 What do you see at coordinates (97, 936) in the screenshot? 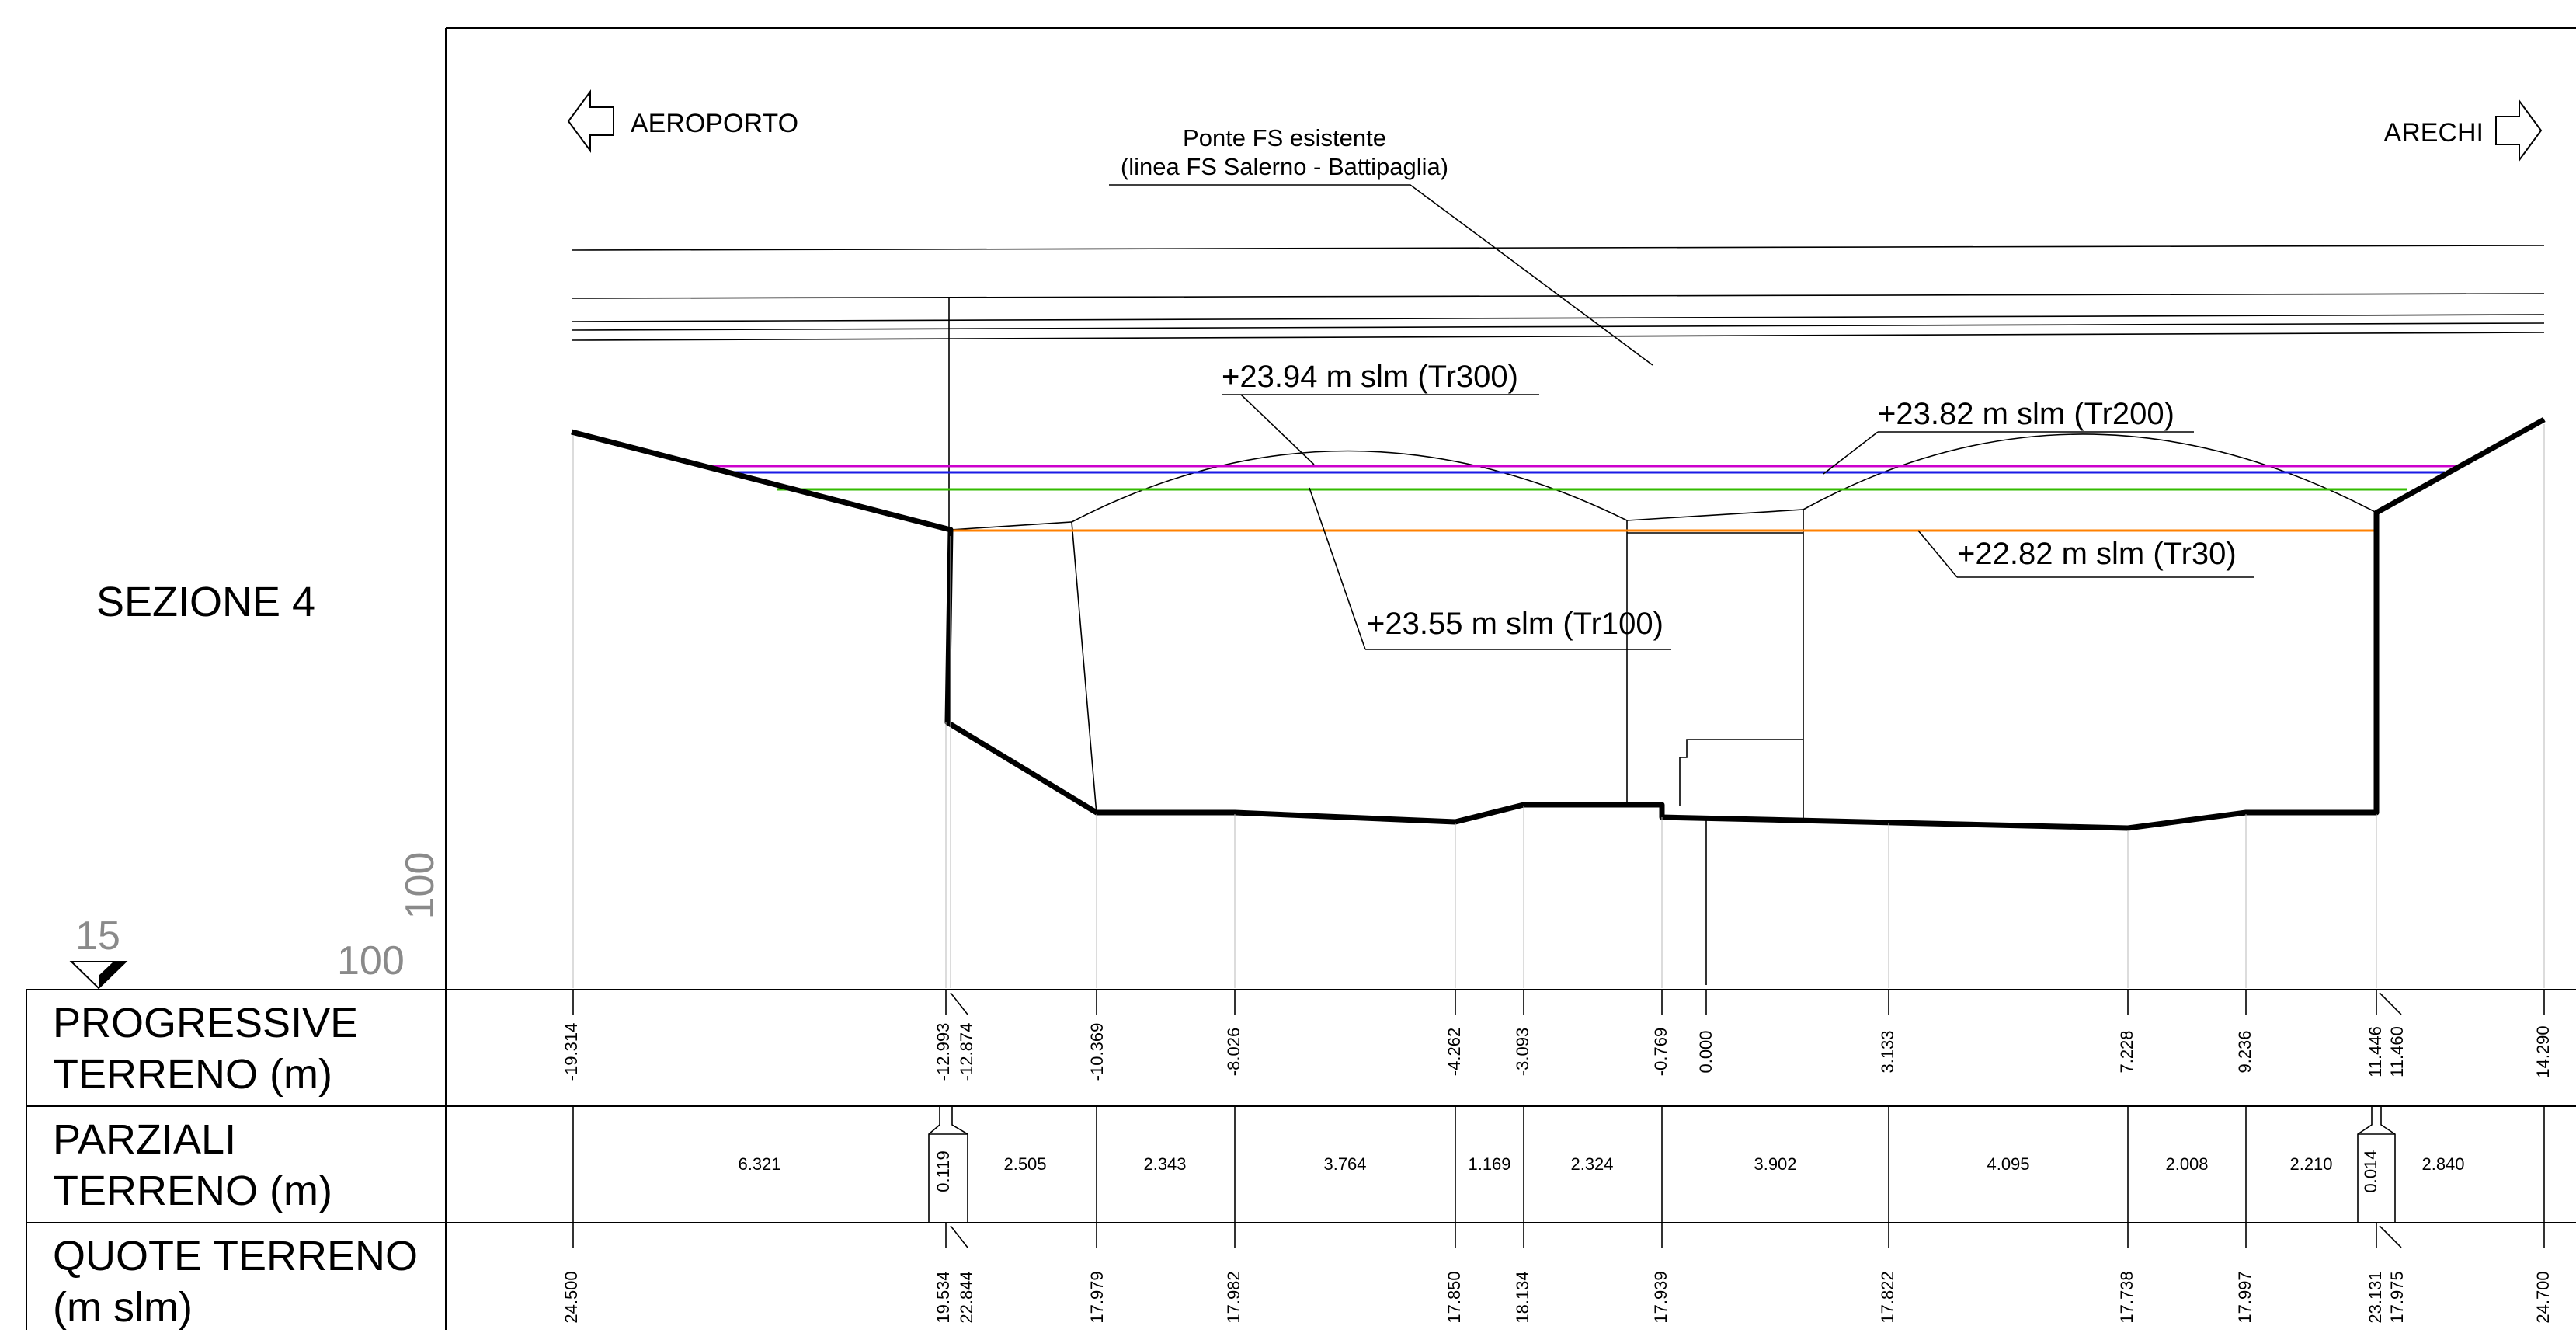
I see `scale-mark-15: 15` at bounding box center [97, 936].